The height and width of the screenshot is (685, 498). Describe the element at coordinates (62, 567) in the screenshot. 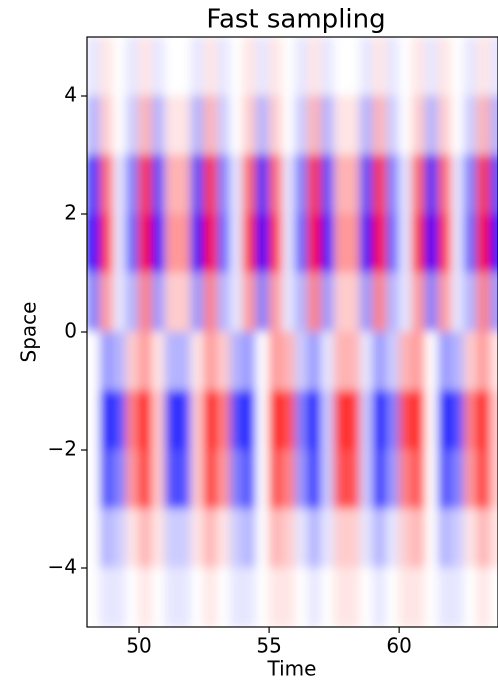

I see `y-tick-label: −4` at that location.